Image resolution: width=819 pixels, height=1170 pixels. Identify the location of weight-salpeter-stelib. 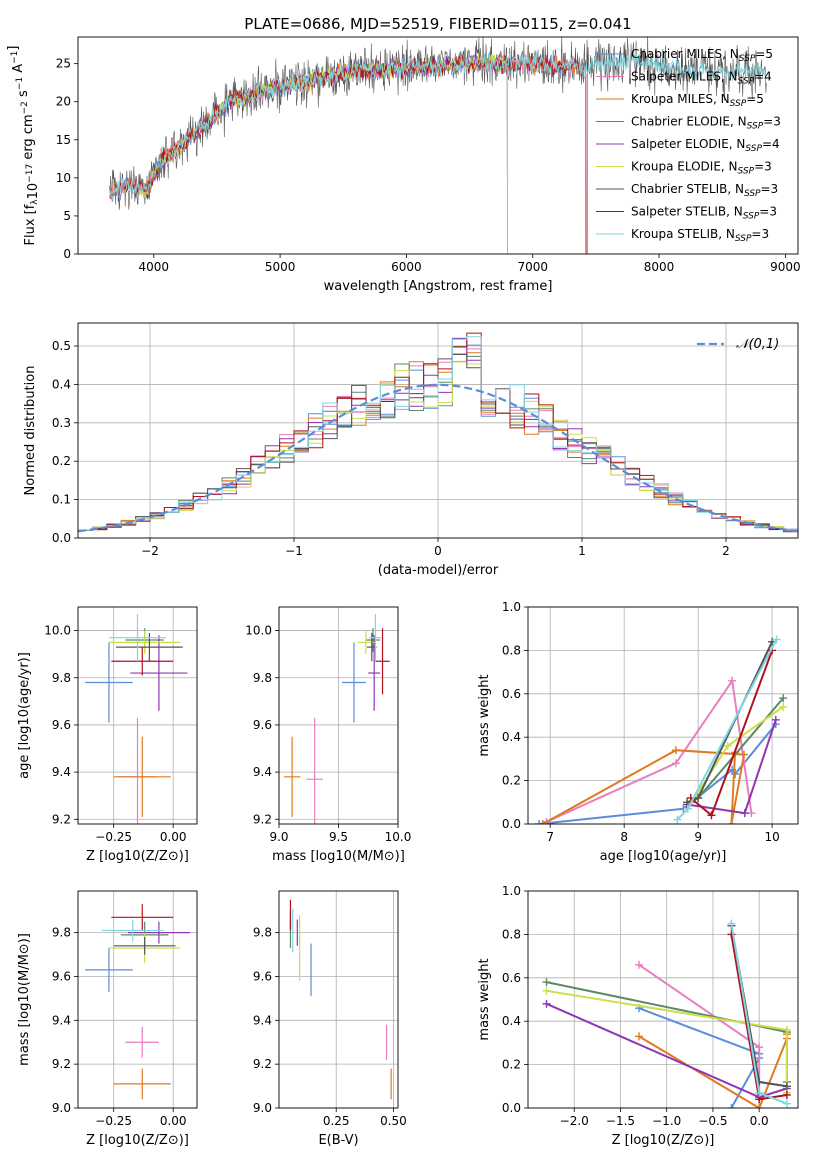
(759, 1017).